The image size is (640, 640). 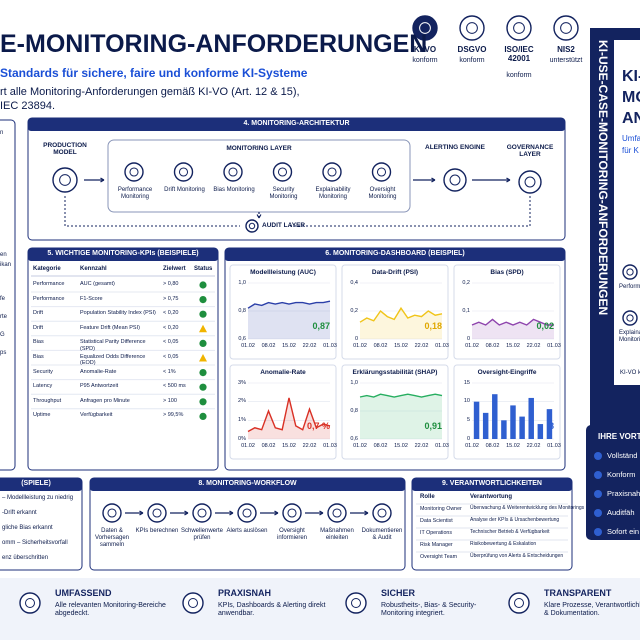 What do you see at coordinates (4, 317) in the screenshot?
I see `left-panel-item: rte` at bounding box center [4, 317].